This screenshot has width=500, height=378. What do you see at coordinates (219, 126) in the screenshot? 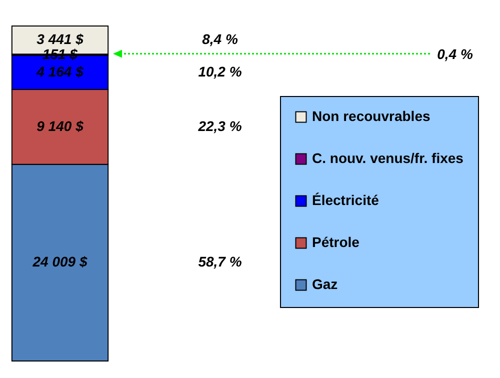
I see `text: 22,3 %` at bounding box center [219, 126].